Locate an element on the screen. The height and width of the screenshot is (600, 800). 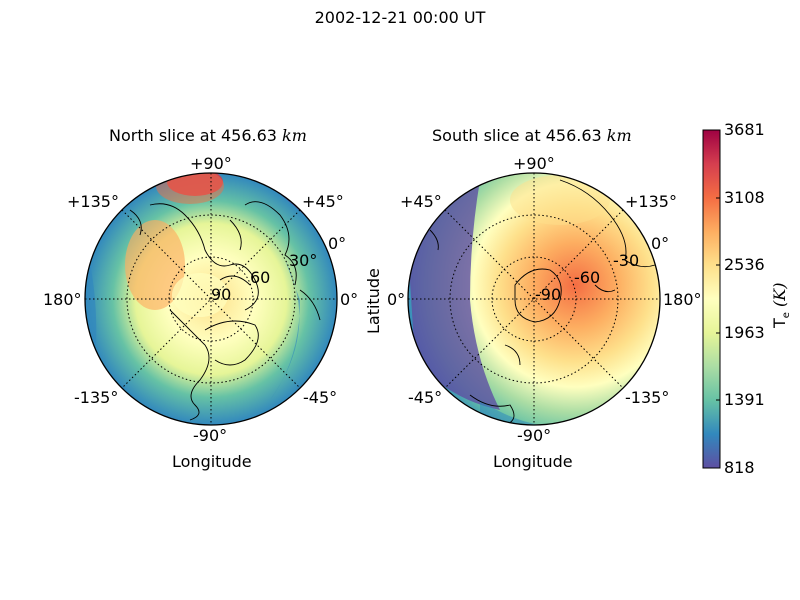
north-lat-label-0: 0° is located at coordinates (337, 243).